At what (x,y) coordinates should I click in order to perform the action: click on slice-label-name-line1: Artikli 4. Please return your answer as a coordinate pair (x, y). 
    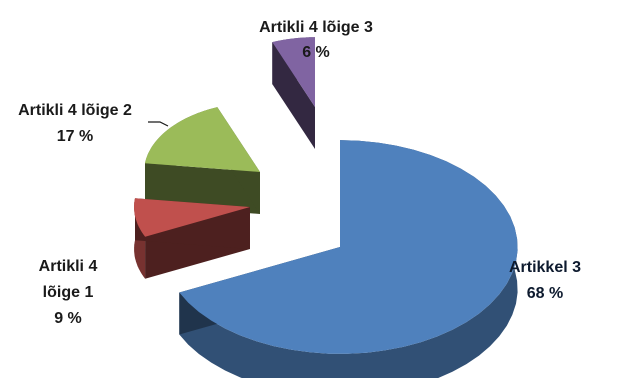
    Looking at the image, I should click on (68, 266).